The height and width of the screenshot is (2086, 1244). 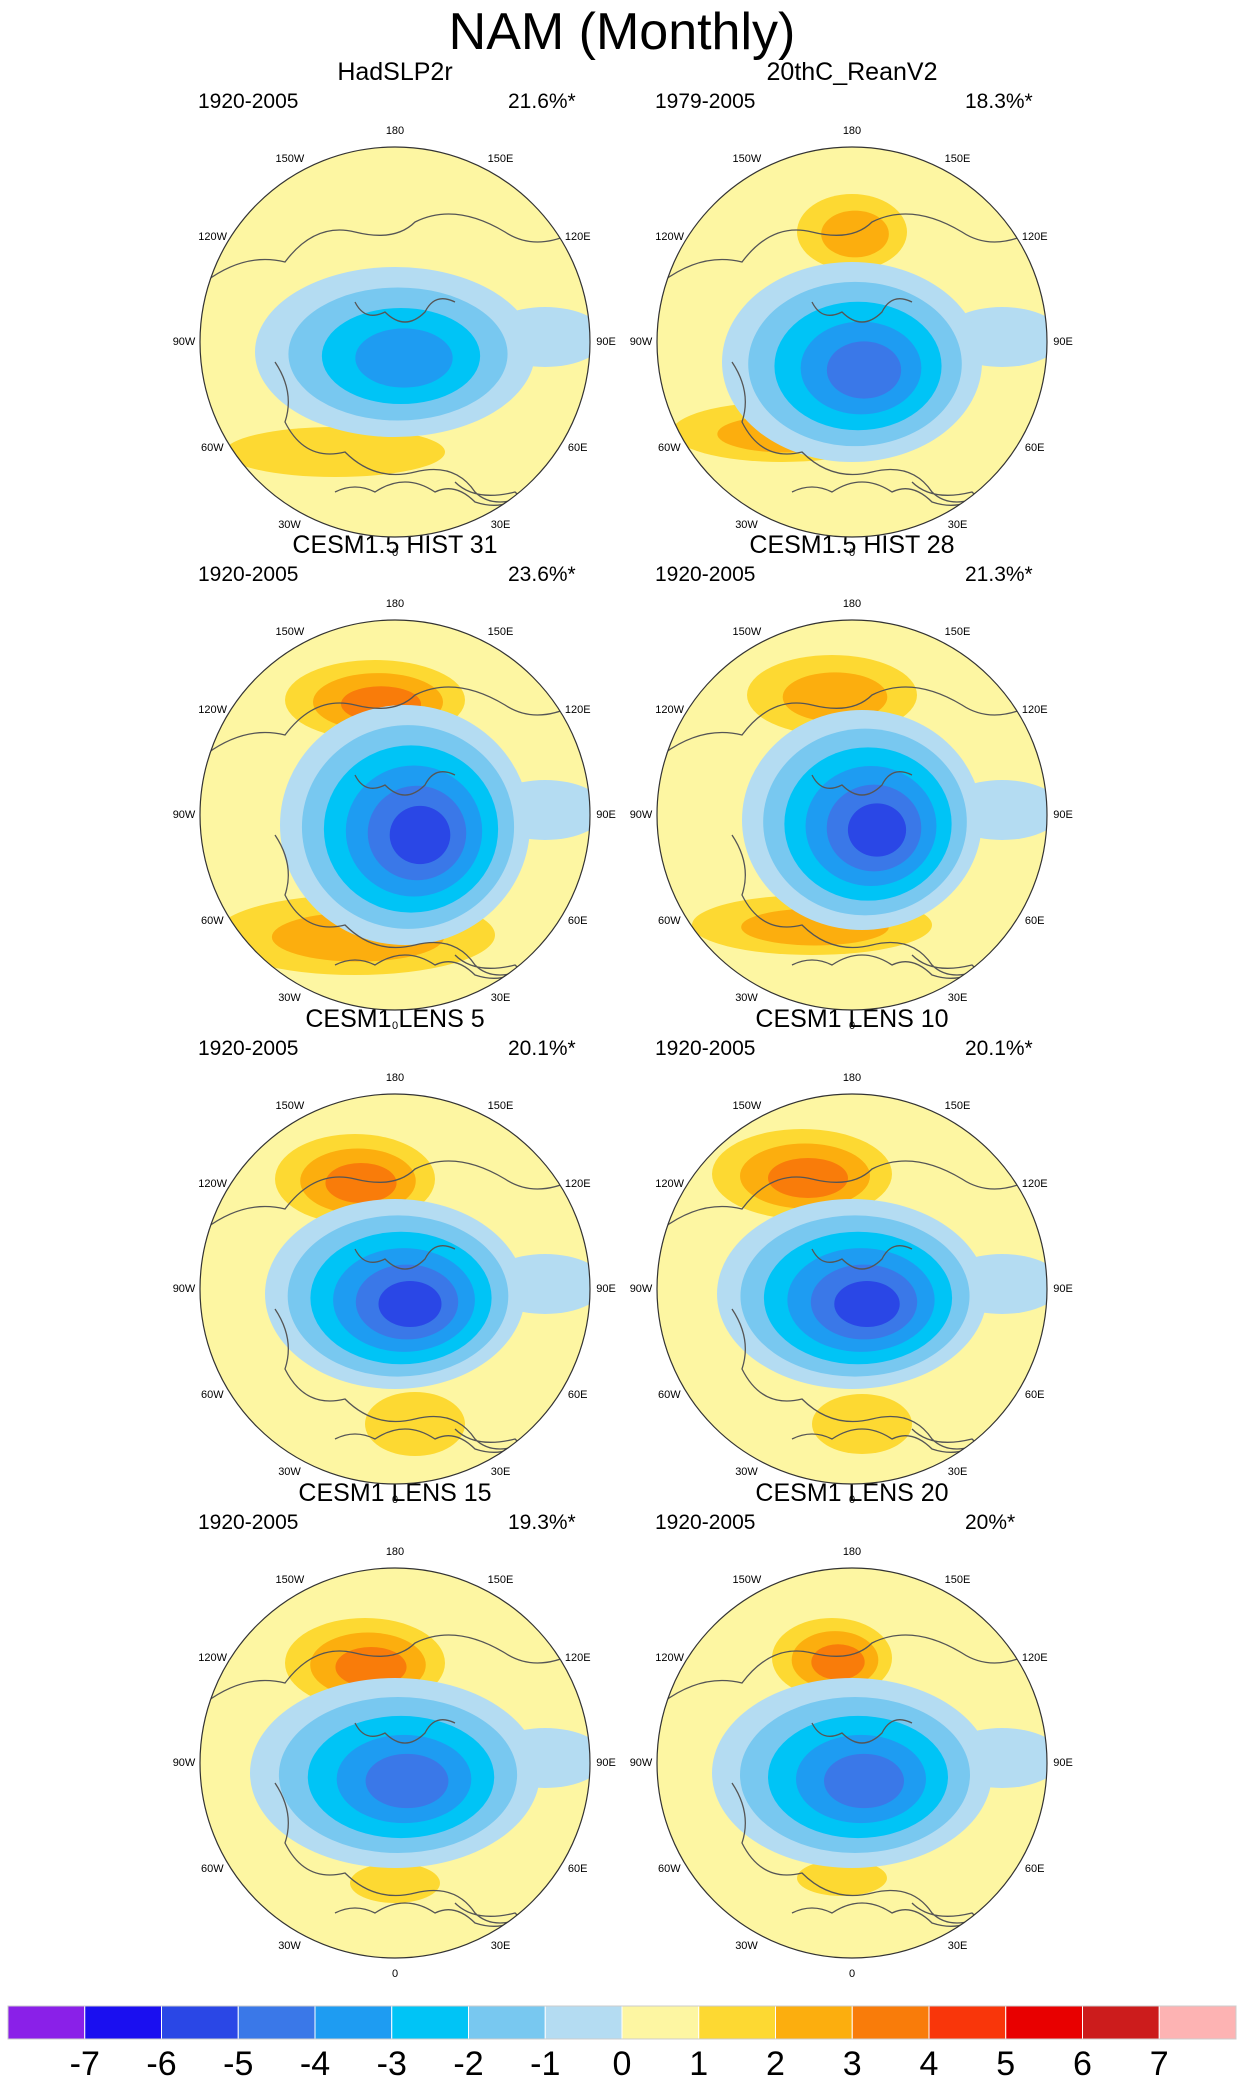 What do you see at coordinates (1159, 2064) in the screenshot?
I see `colorbar-tick-label: 7` at bounding box center [1159, 2064].